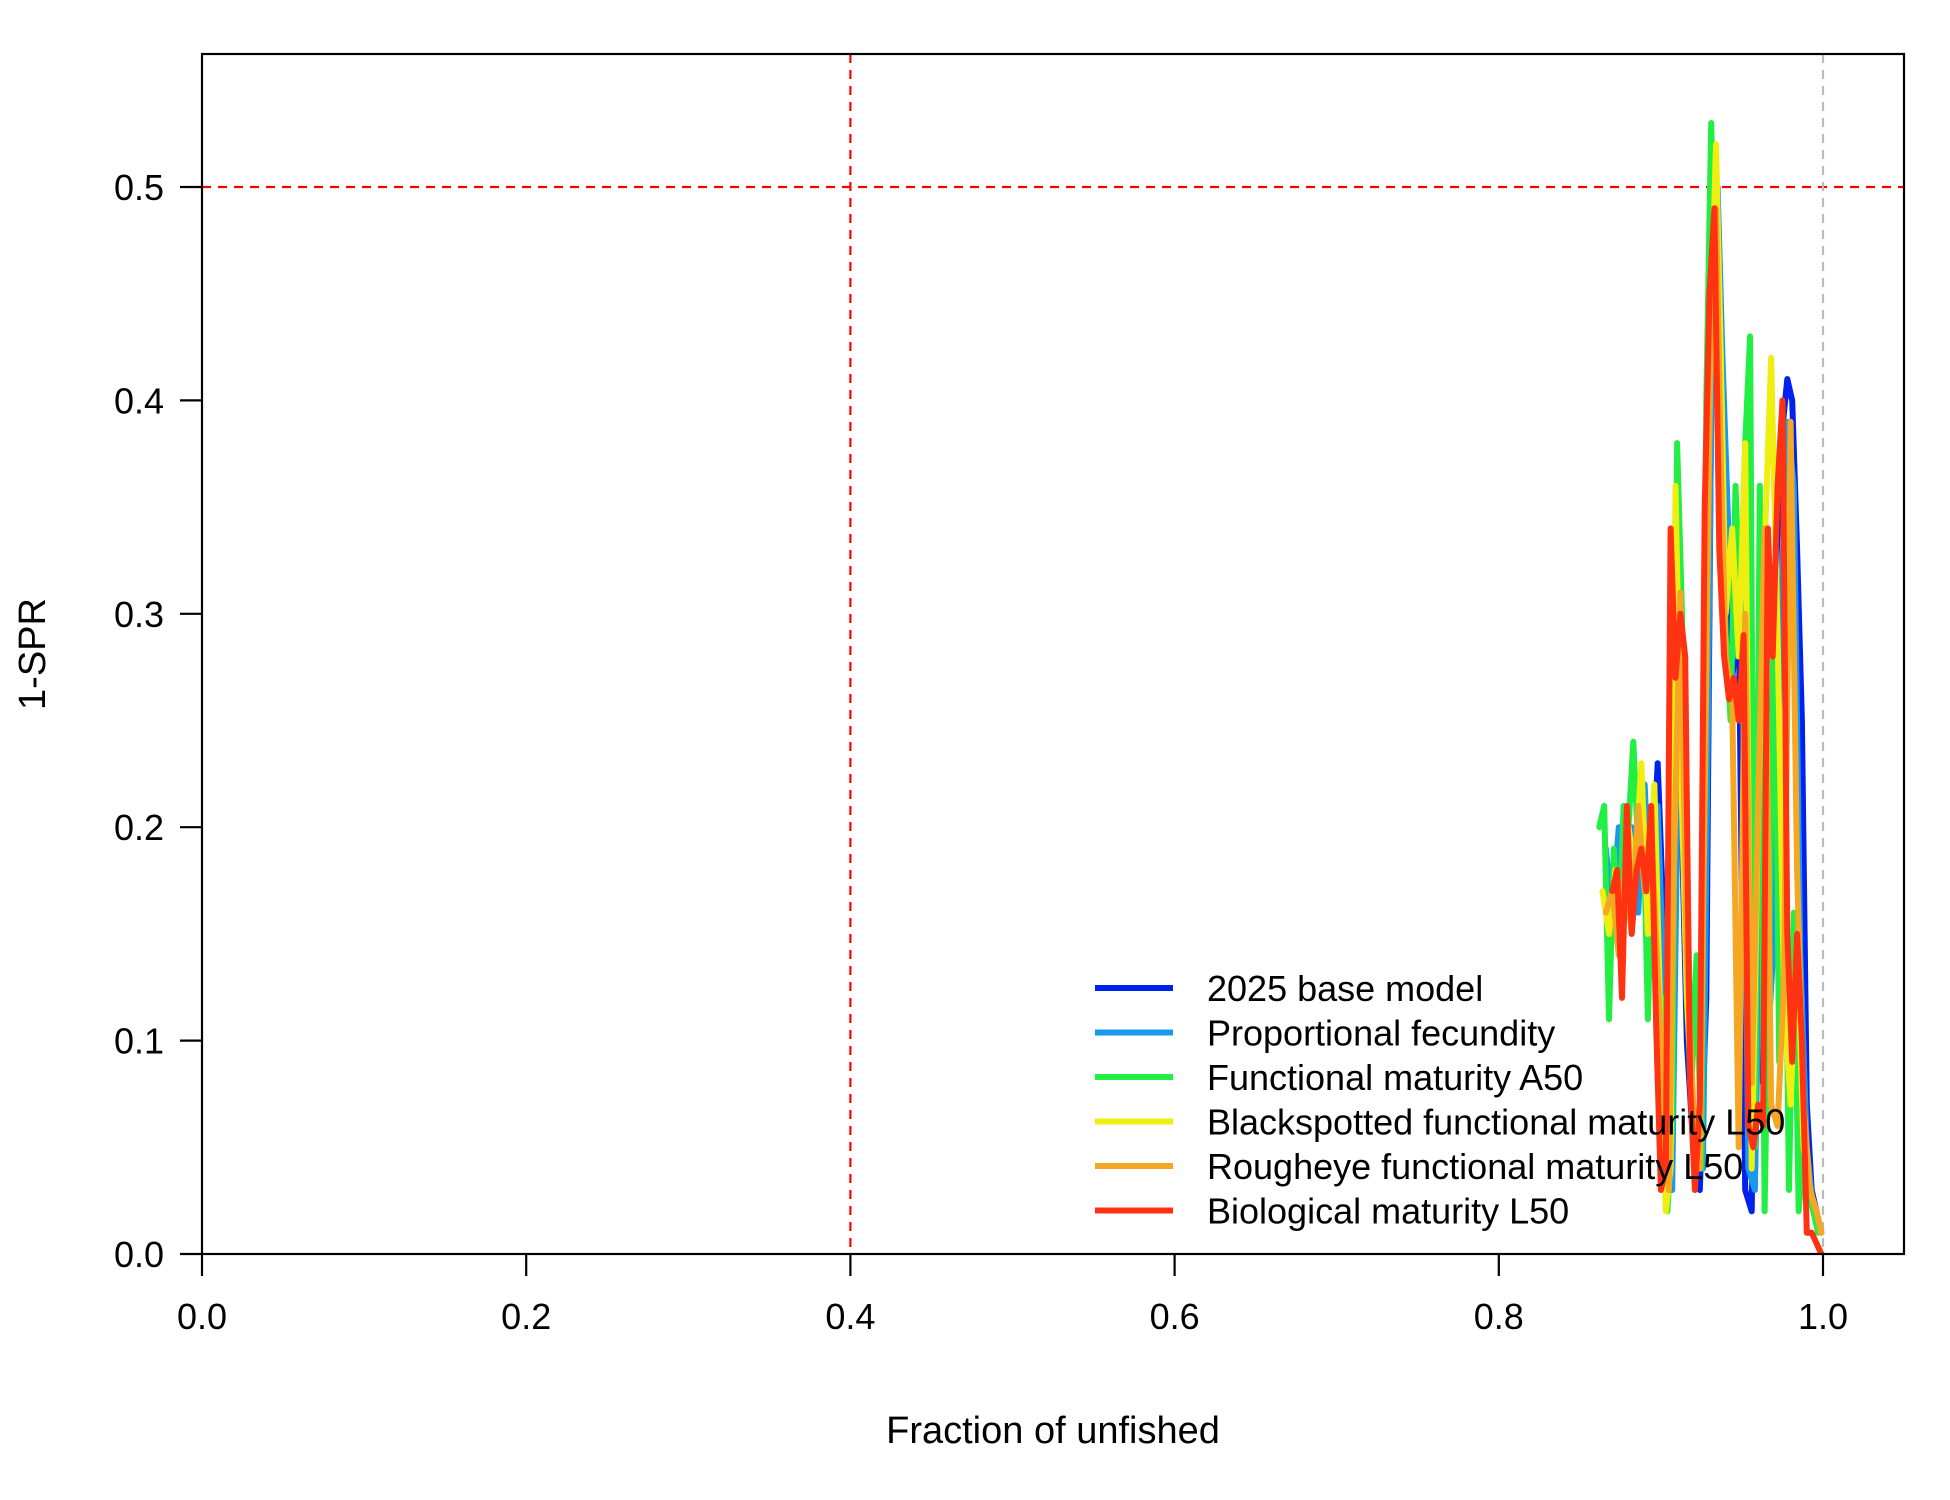 The width and height of the screenshot is (1950, 1500). I want to click on y-tick-label: 0.2, so click(139, 827).